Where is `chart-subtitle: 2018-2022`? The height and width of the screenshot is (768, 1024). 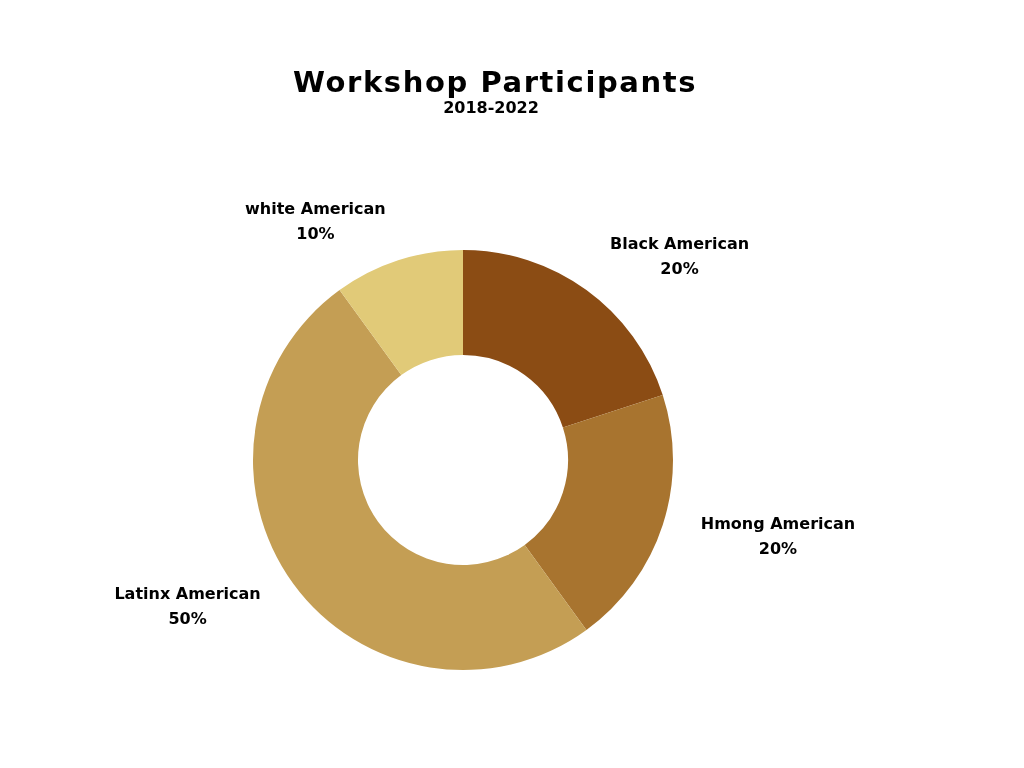
chart-subtitle: 2018-2022 is located at coordinates (491, 108).